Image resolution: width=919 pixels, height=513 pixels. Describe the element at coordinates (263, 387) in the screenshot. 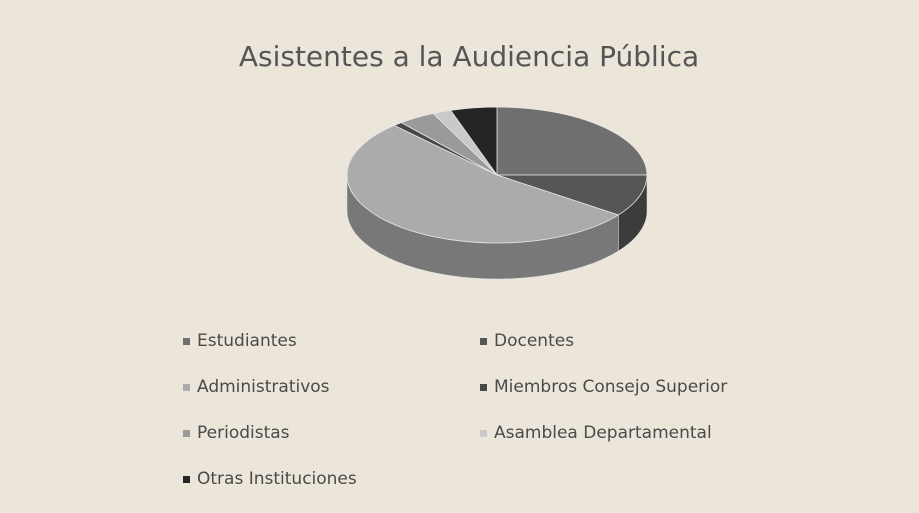

I see `legend-label: Administrativos` at that location.